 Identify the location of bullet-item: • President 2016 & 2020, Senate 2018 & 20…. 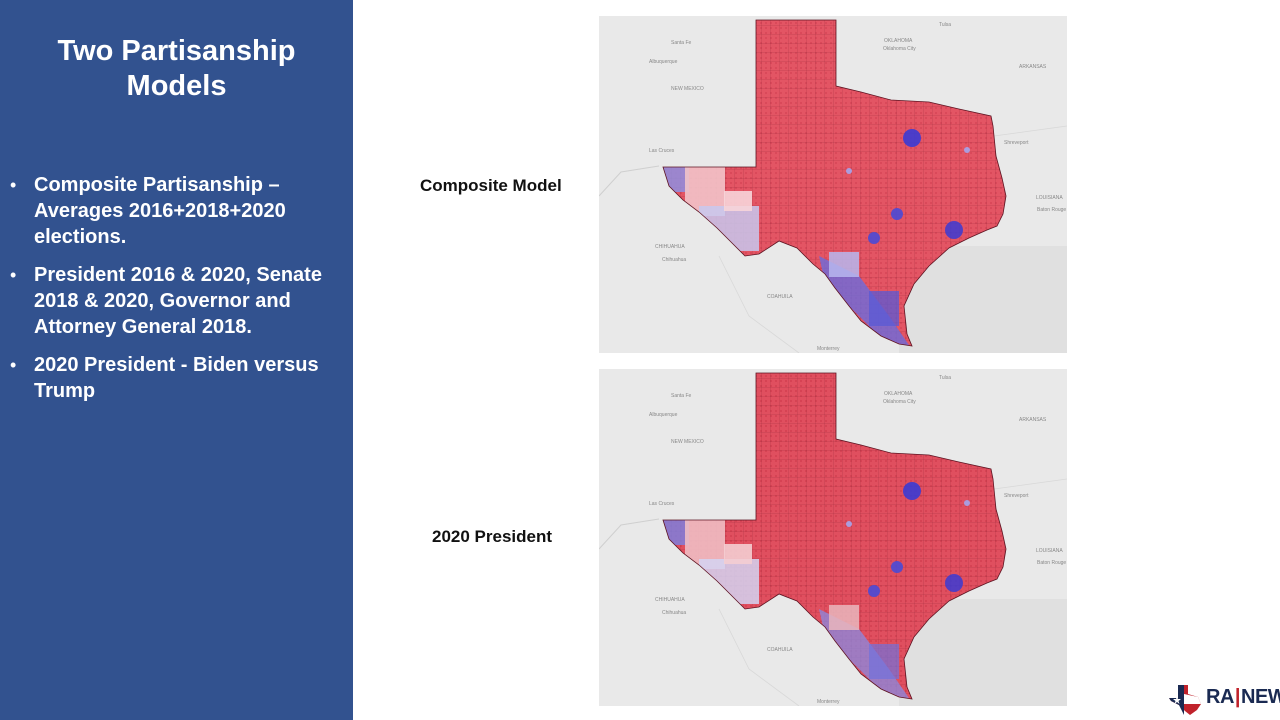
(175, 301).